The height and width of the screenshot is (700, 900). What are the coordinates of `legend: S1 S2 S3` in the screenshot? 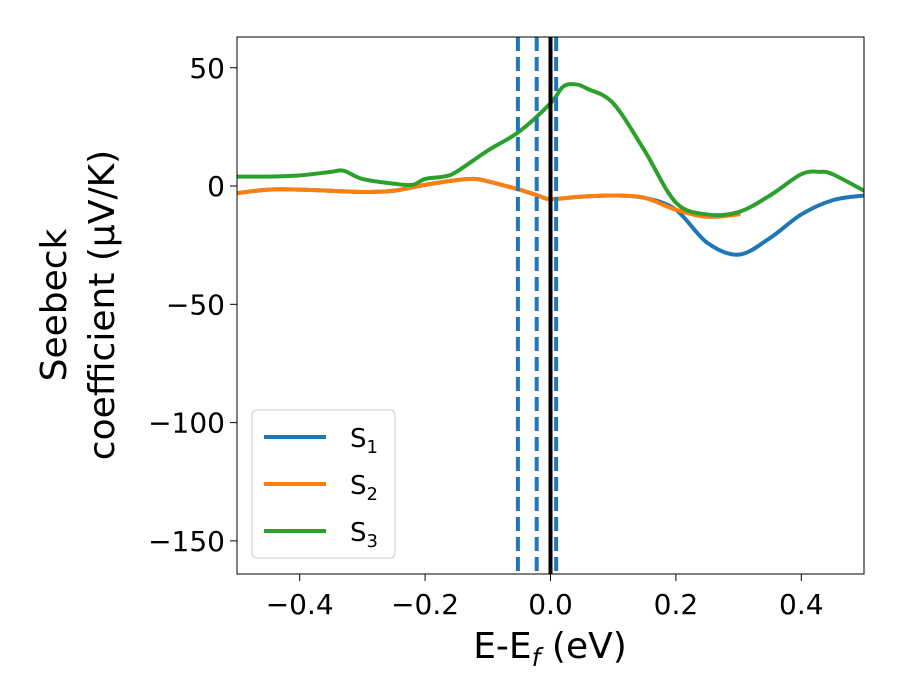 It's located at (323, 484).